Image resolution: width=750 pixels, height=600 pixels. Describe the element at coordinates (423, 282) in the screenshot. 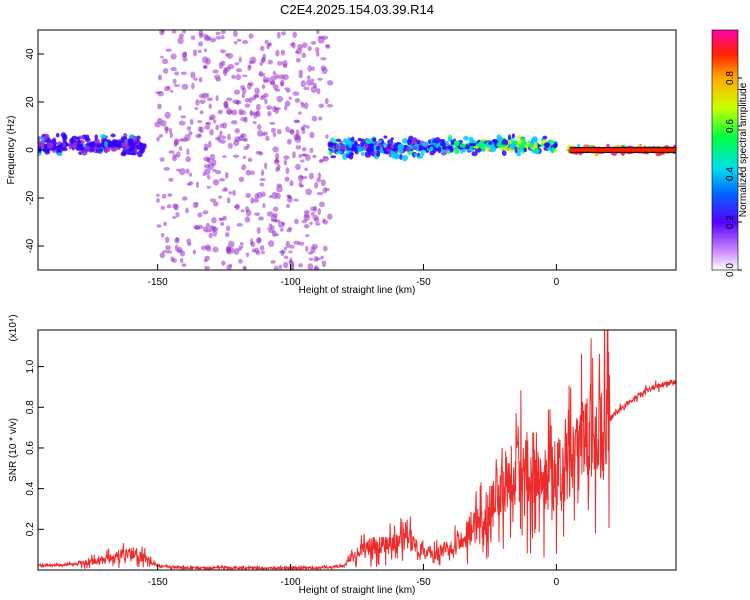

I see `x-tick-label: -50` at that location.